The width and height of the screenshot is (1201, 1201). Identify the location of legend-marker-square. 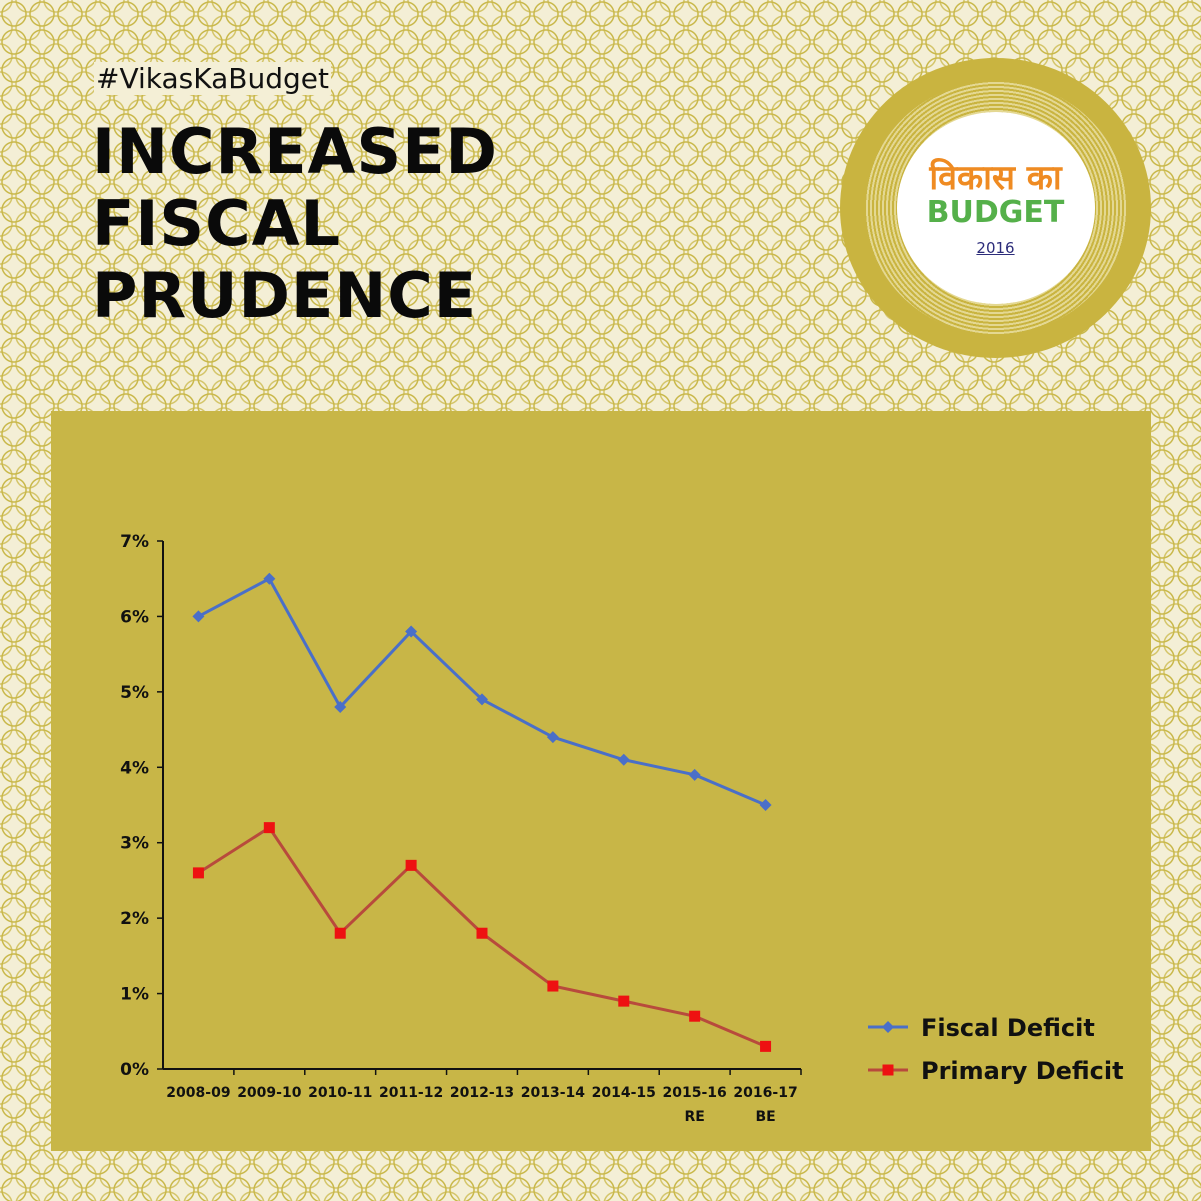
(888, 1070).